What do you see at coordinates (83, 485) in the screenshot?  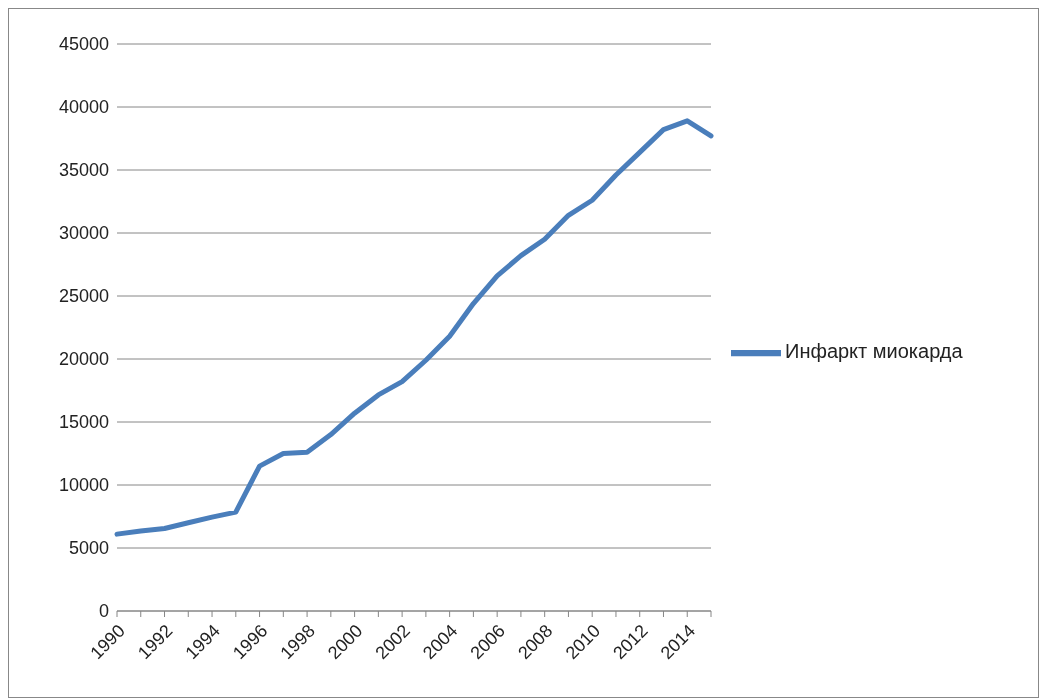 I see `y-tick-label: 10000` at bounding box center [83, 485].